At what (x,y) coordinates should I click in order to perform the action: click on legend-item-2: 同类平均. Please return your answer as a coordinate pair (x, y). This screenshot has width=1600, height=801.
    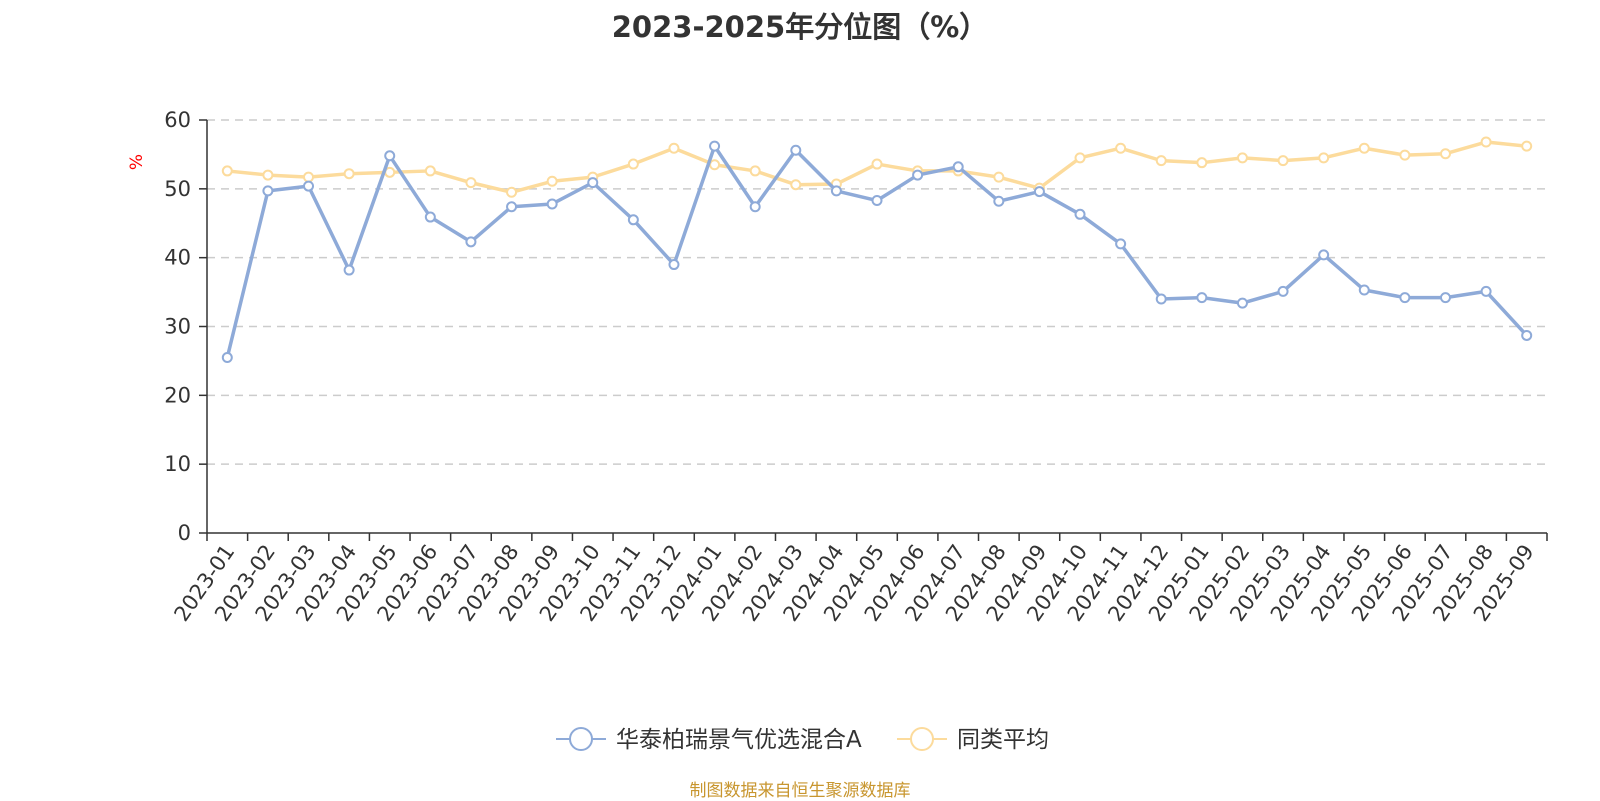
    Looking at the image, I should click on (973, 740).